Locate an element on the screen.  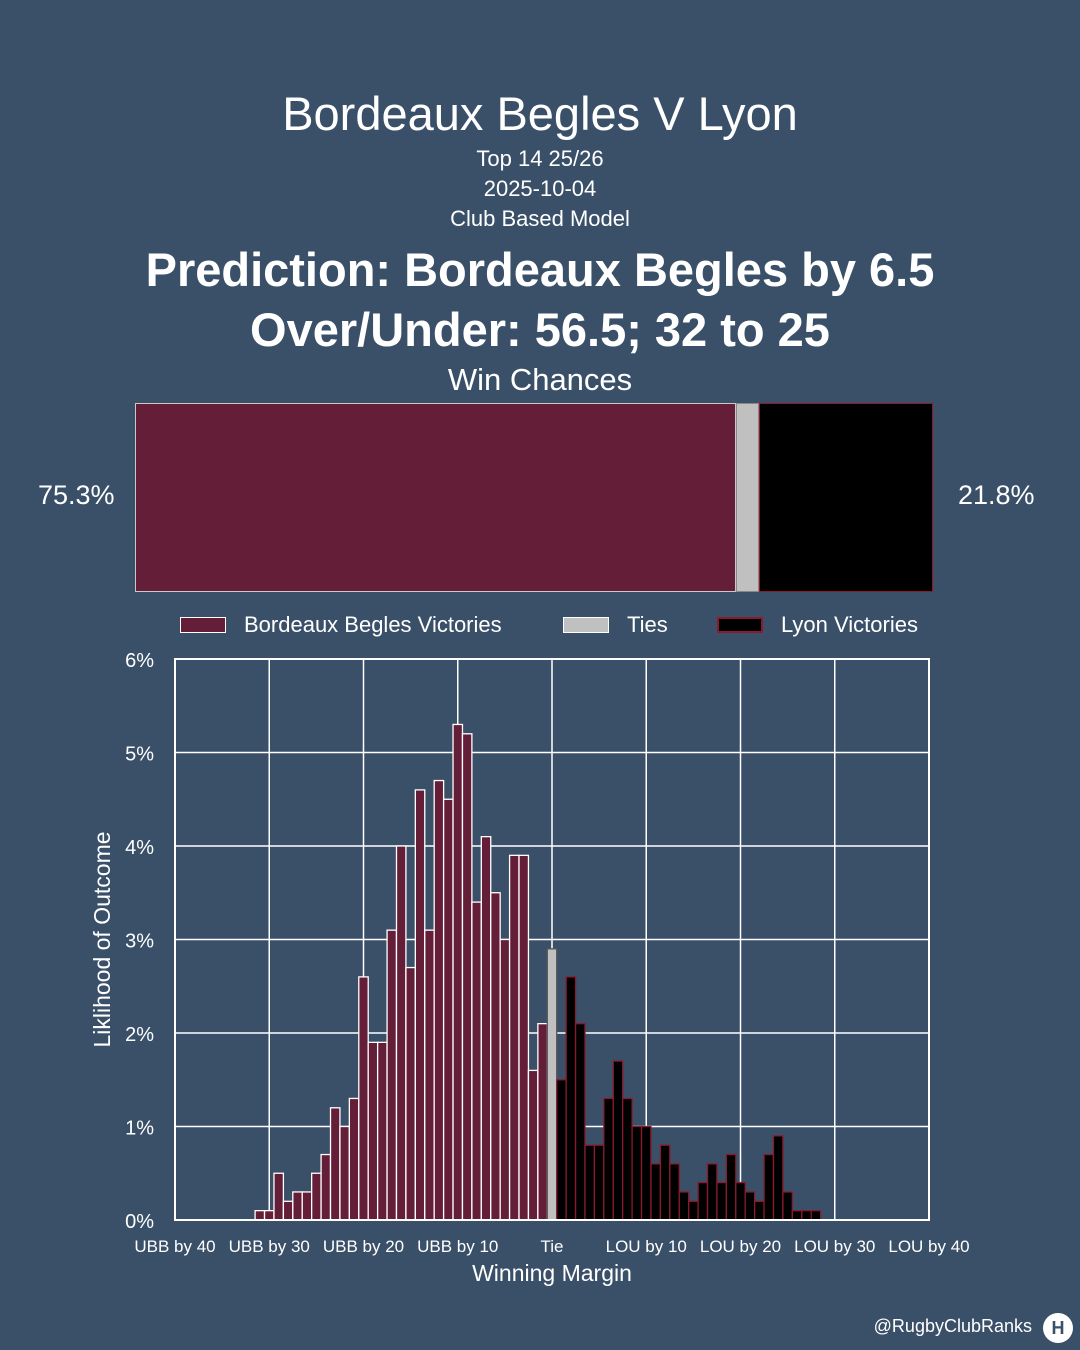
brand-logo-icon: H is located at coordinates (1058, 1328).